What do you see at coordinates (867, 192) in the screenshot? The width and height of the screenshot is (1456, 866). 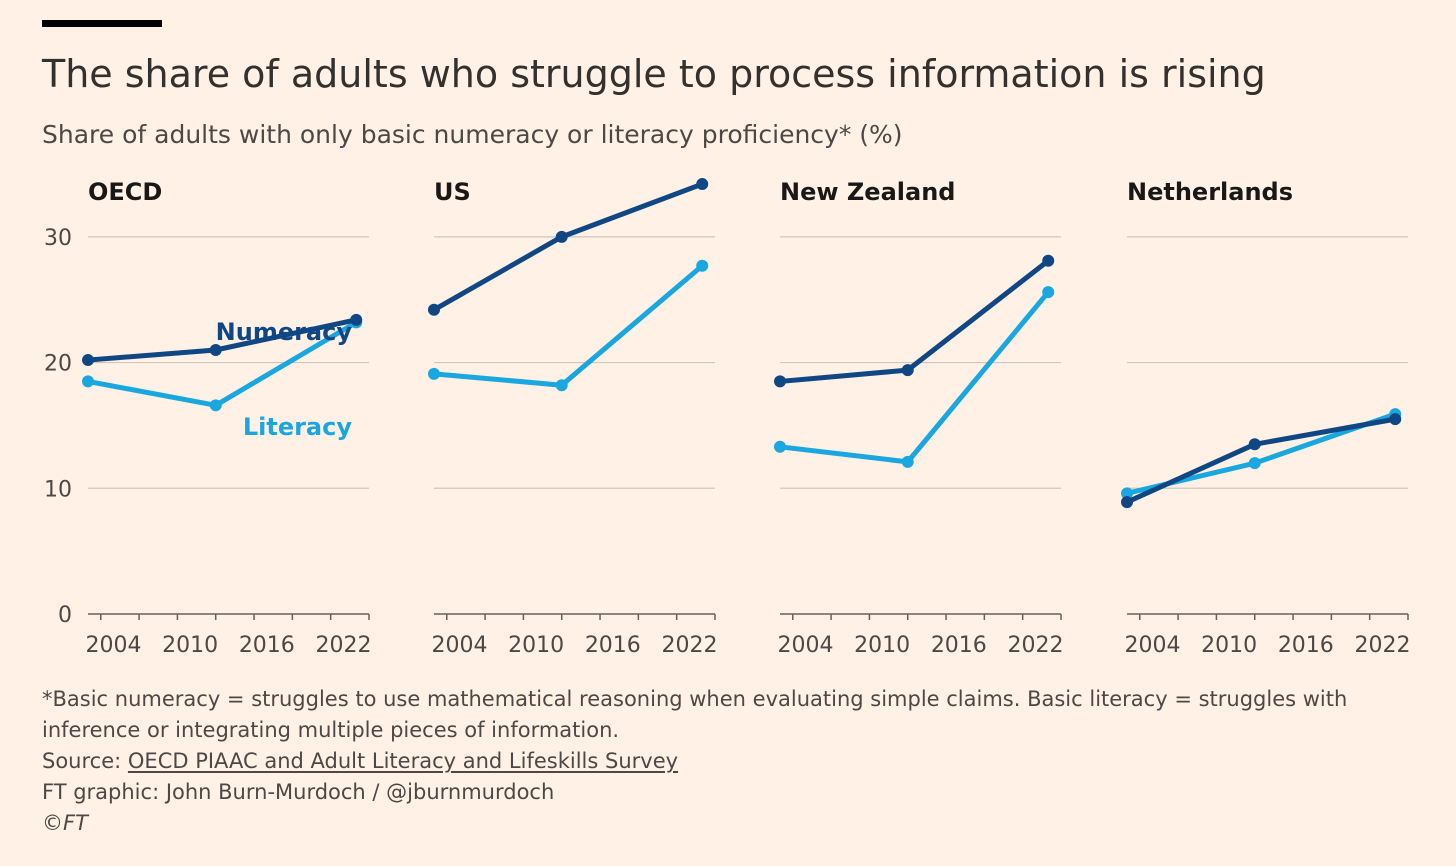 I see `panel-title: New Zealand` at bounding box center [867, 192].